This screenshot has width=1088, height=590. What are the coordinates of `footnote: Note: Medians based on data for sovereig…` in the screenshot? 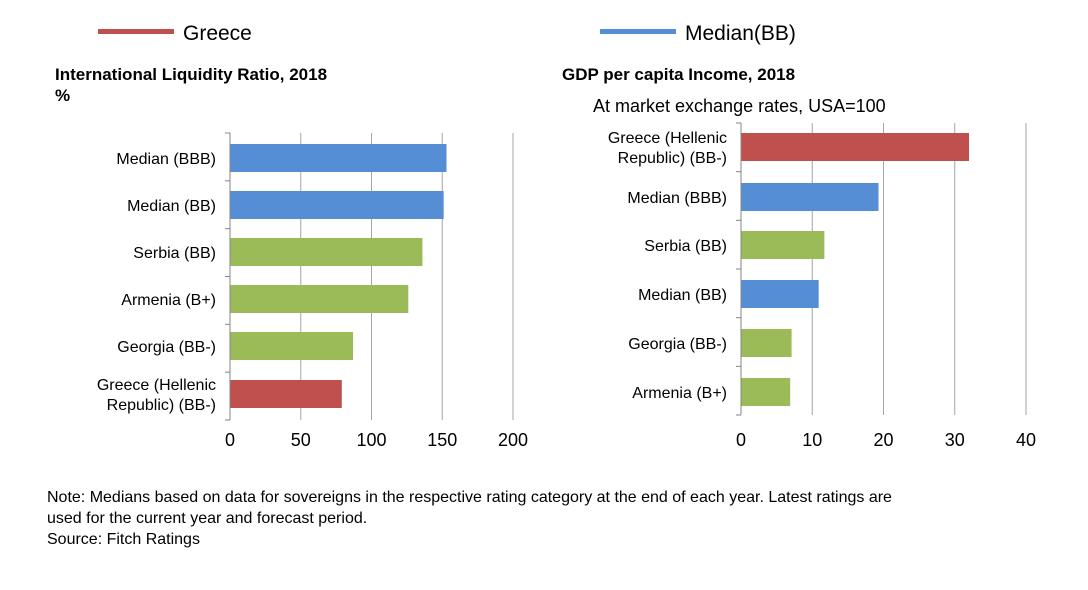 It's located at (547, 518).